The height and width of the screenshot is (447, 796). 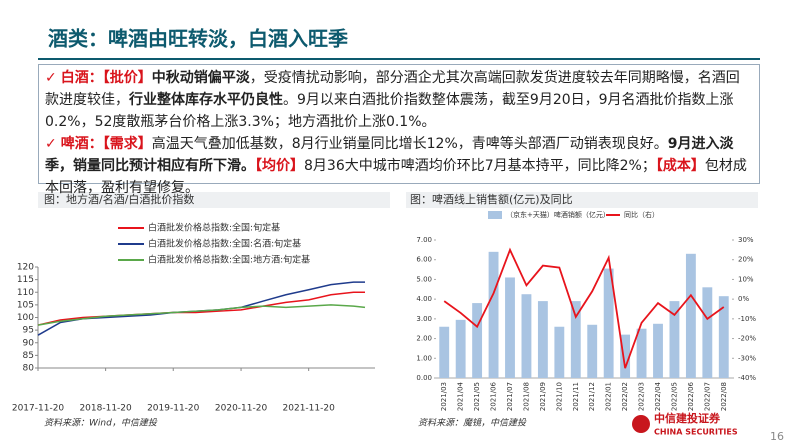 What do you see at coordinates (224, 244) in the screenshot?
I see `legend-label: 白酒批发价格总指数:全国:名酒:旬定基` at bounding box center [224, 244].